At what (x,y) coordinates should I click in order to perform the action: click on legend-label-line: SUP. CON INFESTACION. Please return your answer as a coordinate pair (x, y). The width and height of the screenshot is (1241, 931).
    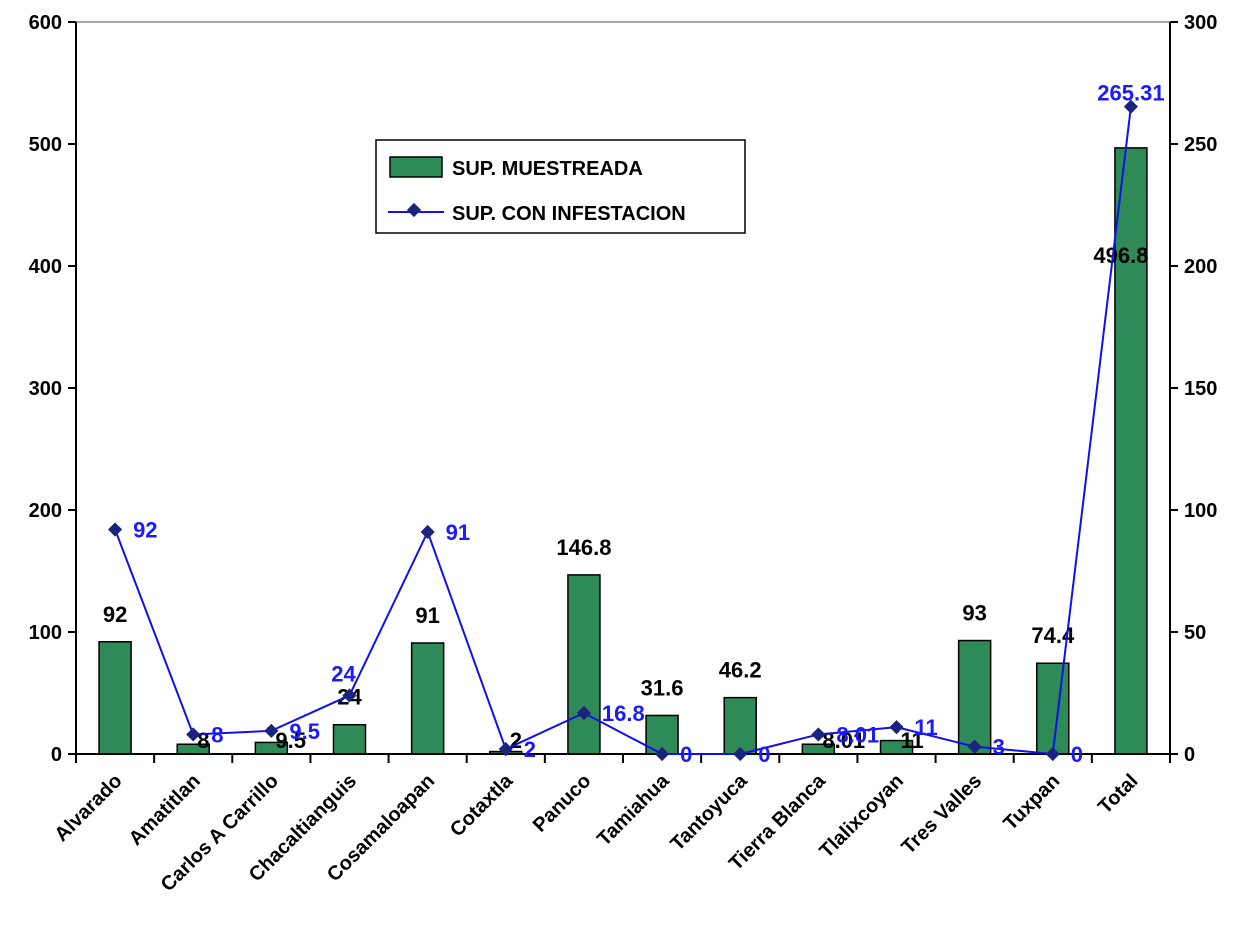
    Looking at the image, I should click on (569, 214).